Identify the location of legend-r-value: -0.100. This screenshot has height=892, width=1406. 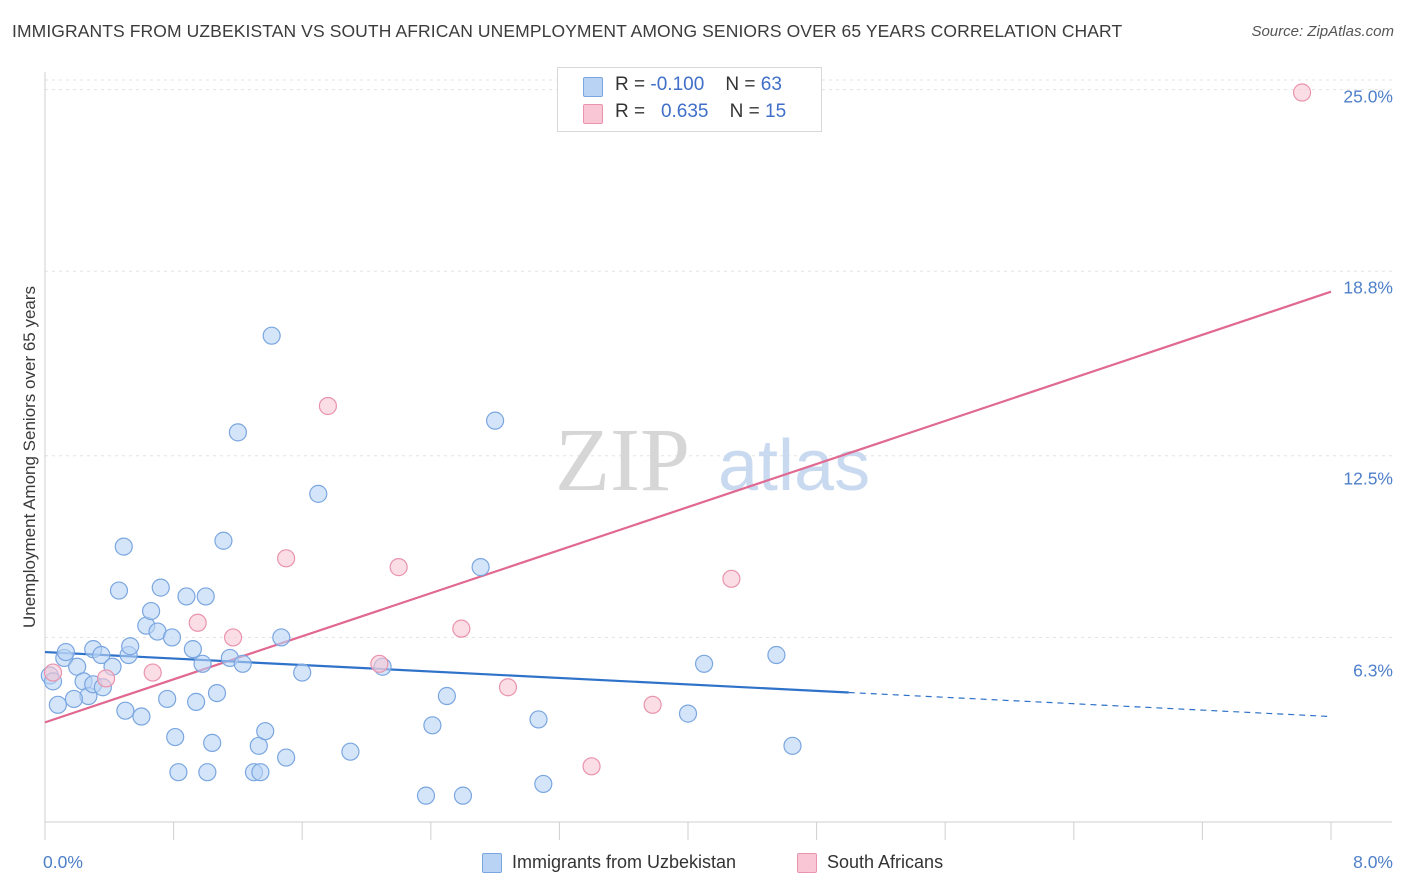
(677, 84).